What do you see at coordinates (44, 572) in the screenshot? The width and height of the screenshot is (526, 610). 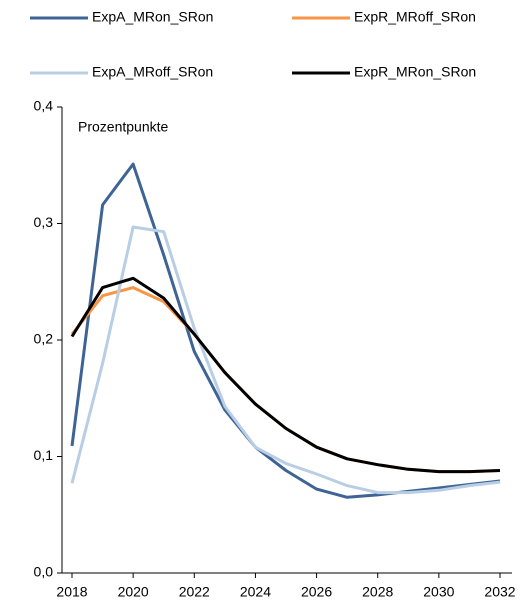 I see `y-tick-label: 0,0` at bounding box center [44, 572].